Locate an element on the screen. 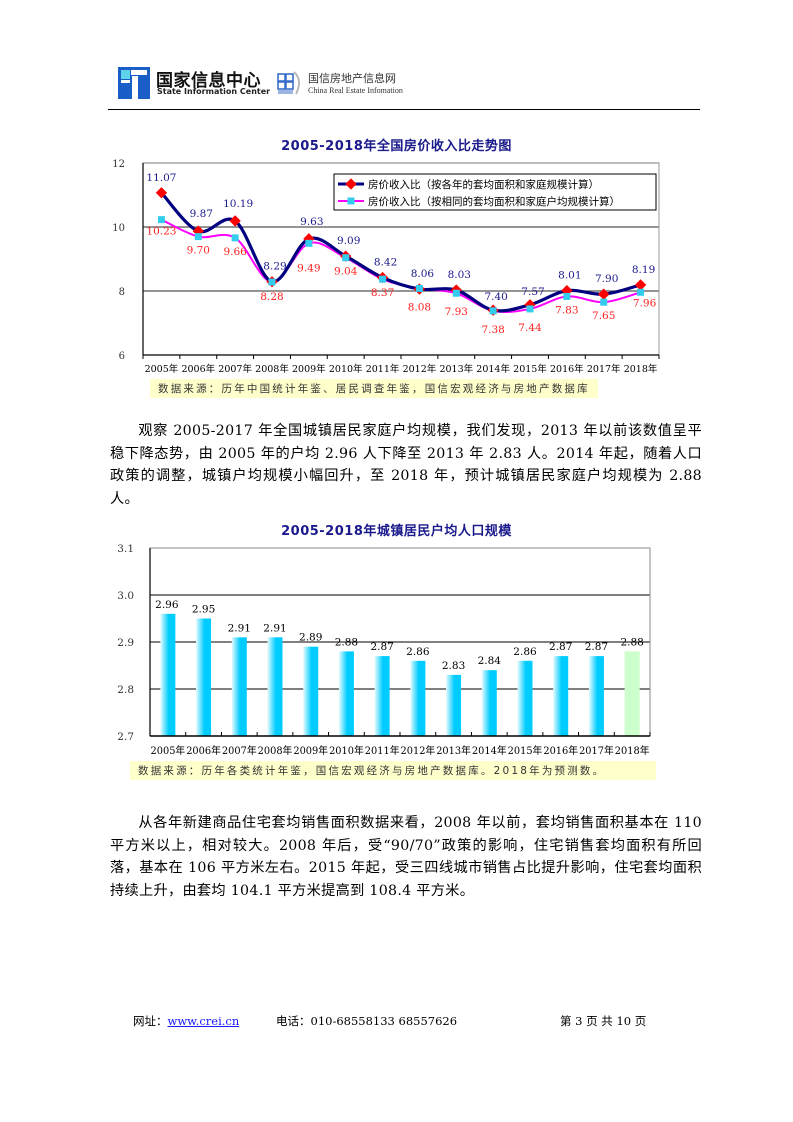 Image resolution: width=793 pixels, height=1122 pixels. header-divider is located at coordinates (404, 109).